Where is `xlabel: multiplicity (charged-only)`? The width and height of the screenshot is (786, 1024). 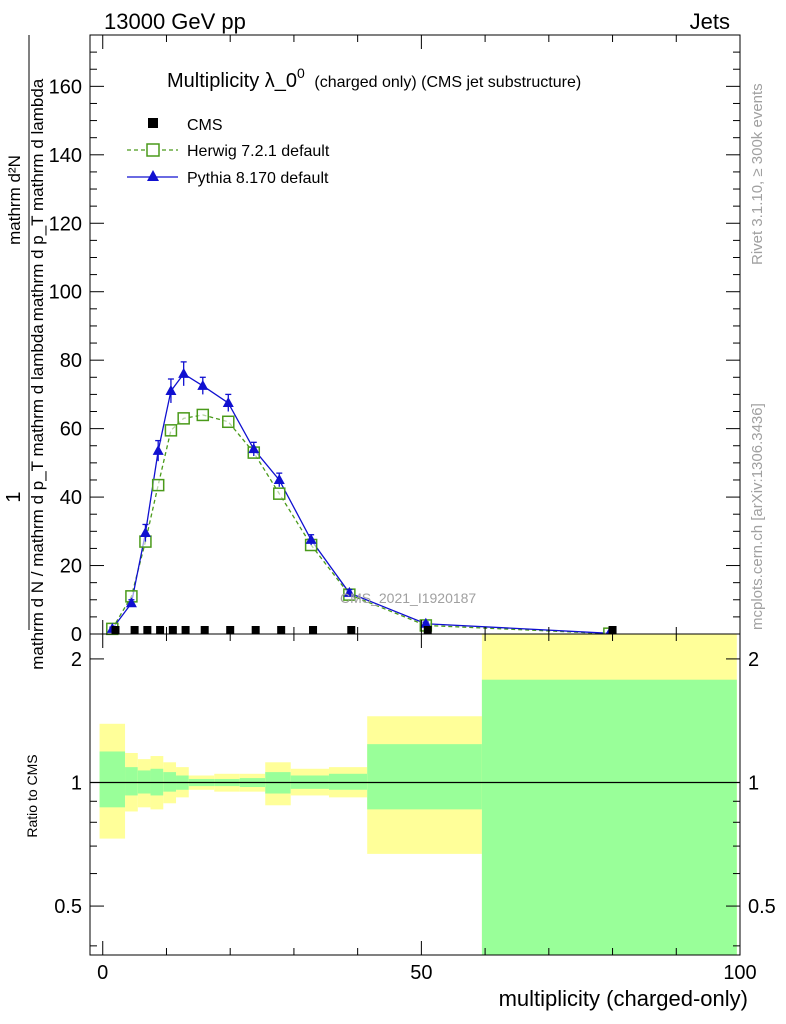 xlabel: multiplicity (charged-only) is located at coordinates (623, 998).